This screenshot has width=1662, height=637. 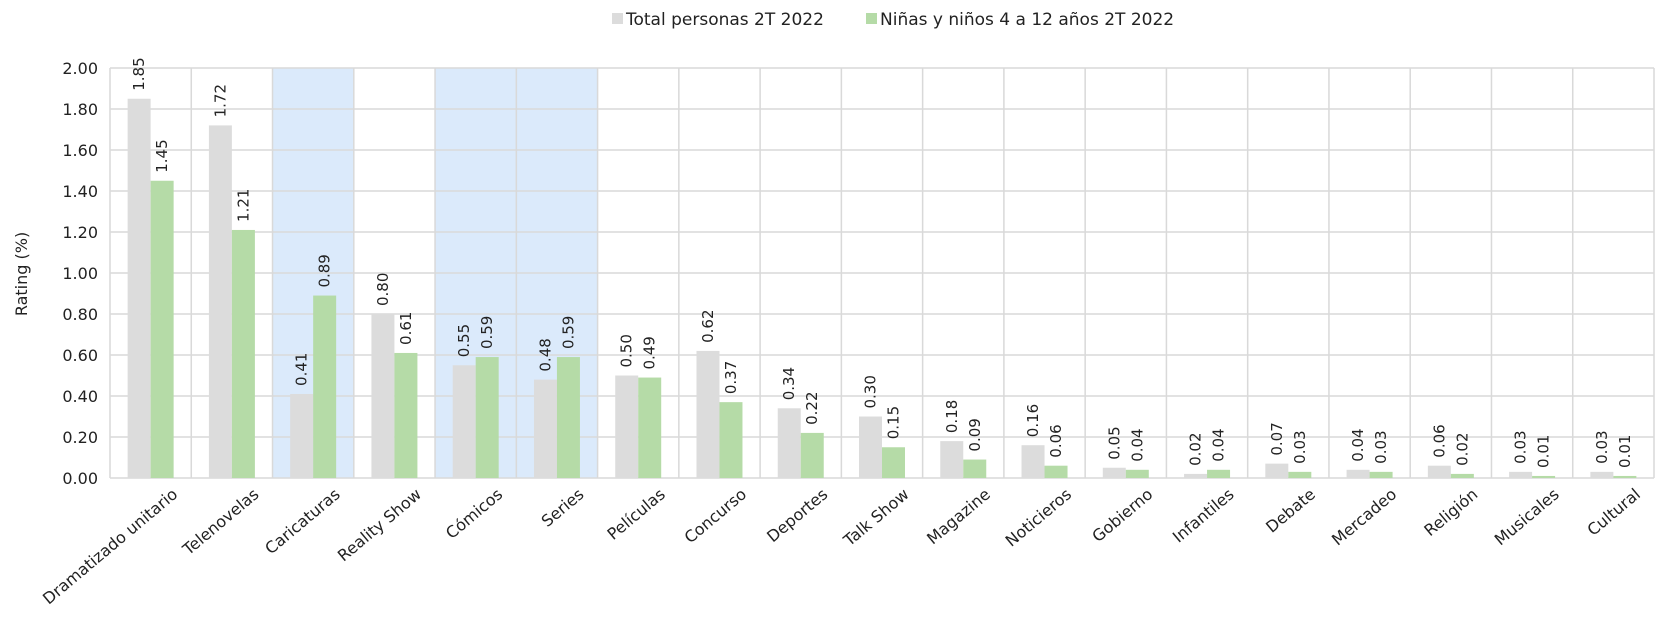 I want to click on y-tick-label: 0.60, so click(x=80, y=355).